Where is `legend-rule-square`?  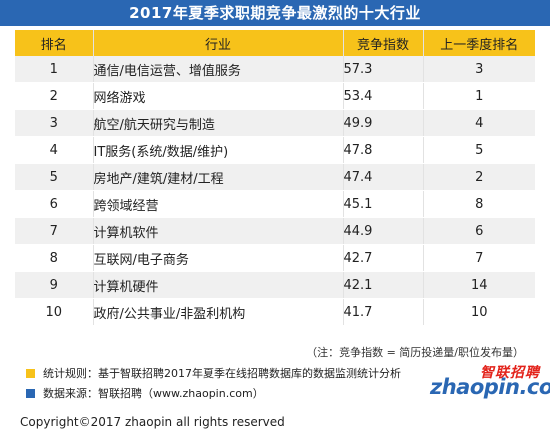
legend-rule-square is located at coordinates (30, 373).